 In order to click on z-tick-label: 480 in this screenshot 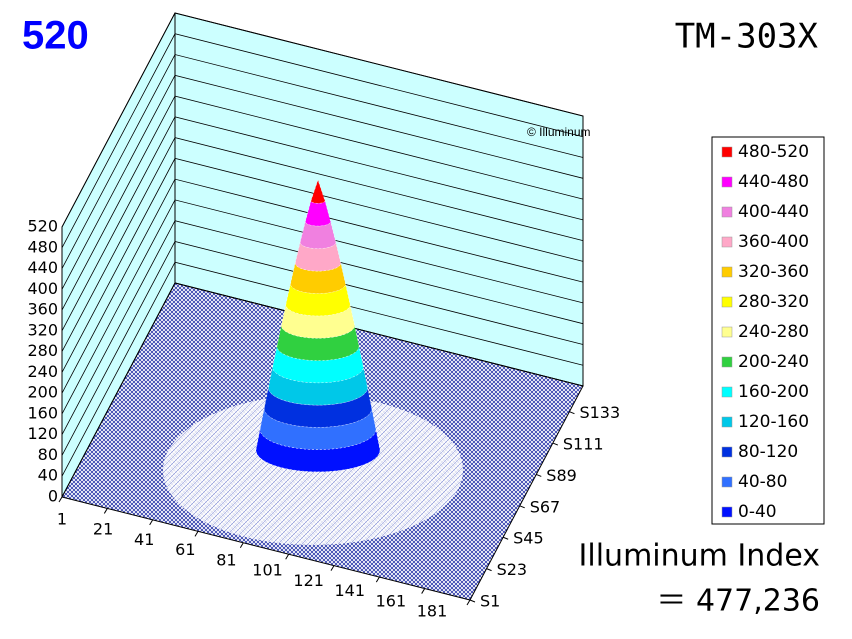, I will do `click(42, 246)`.